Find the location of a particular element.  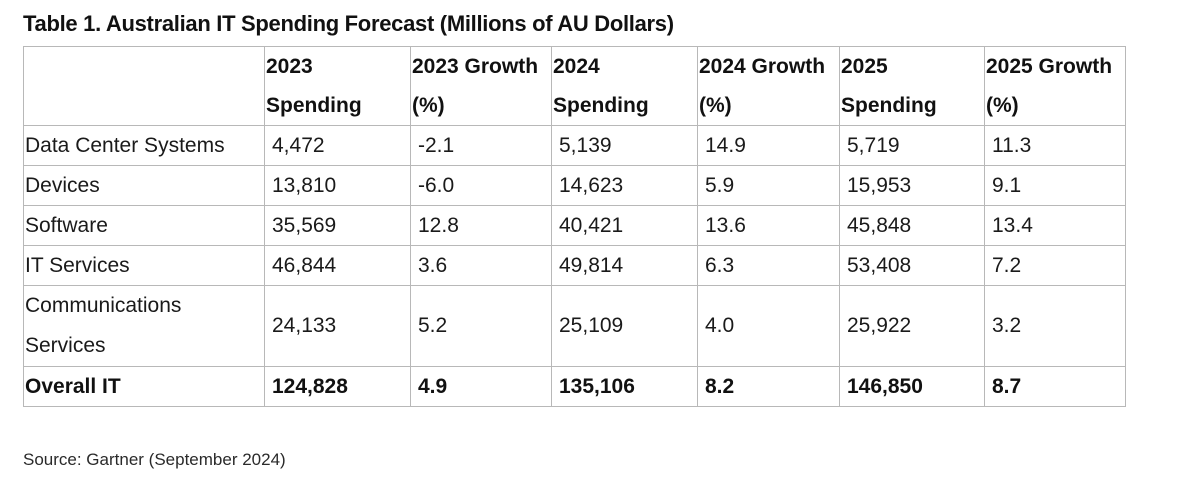

table-cell: 4.0 is located at coordinates (768, 326).